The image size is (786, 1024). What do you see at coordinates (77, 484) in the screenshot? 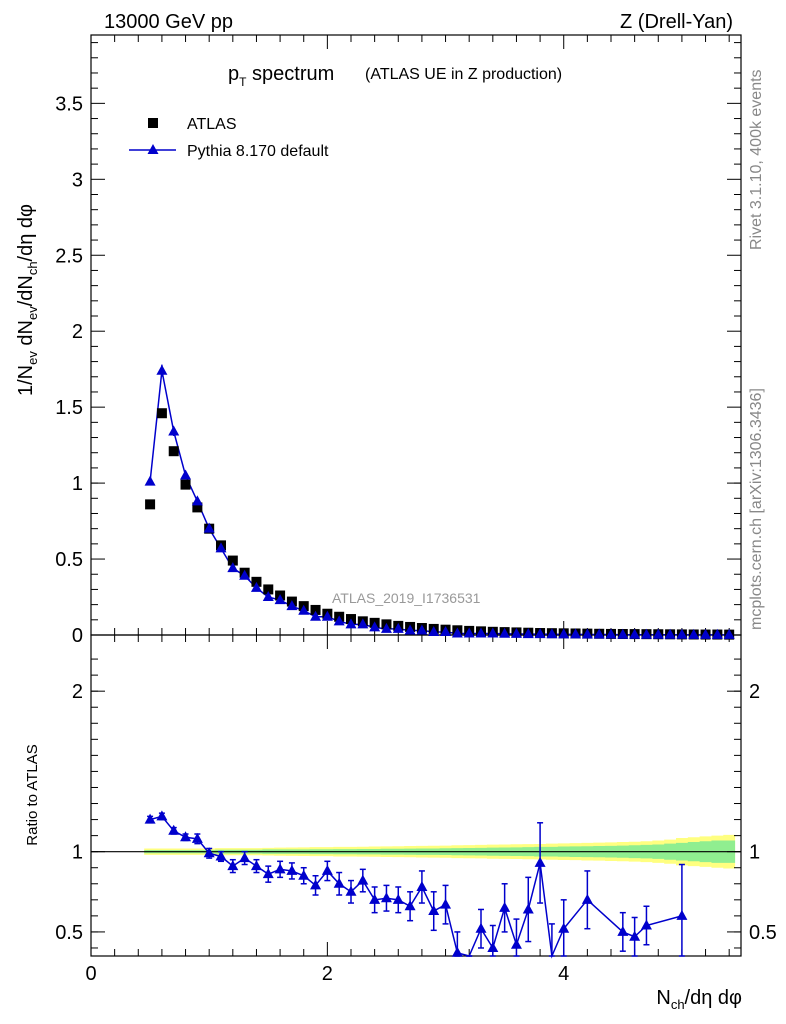
I see `main-y-tick-label: 1` at bounding box center [77, 484].